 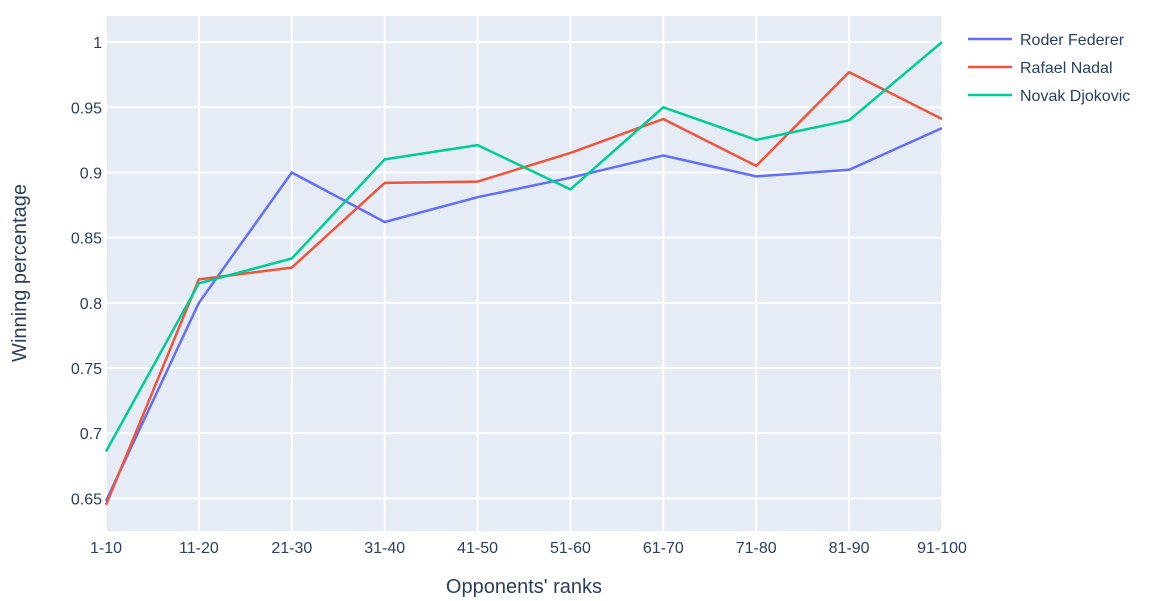 I want to click on x-tick-label: 81-90, so click(x=849, y=548).